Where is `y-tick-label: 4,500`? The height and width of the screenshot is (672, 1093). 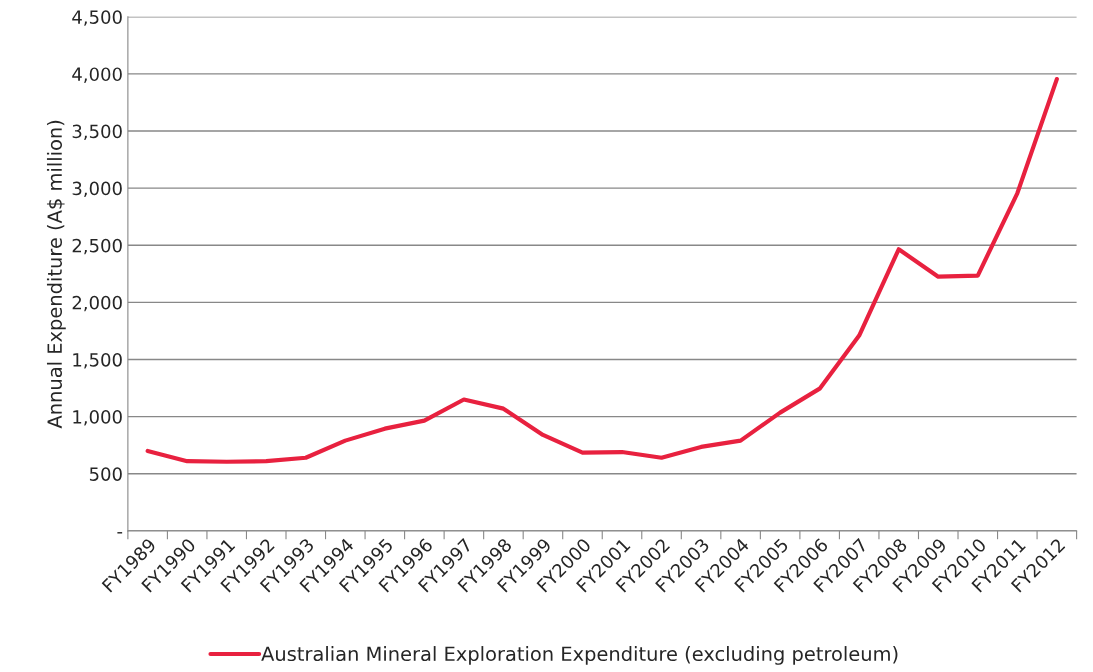 y-tick-label: 4,500 is located at coordinates (97, 18).